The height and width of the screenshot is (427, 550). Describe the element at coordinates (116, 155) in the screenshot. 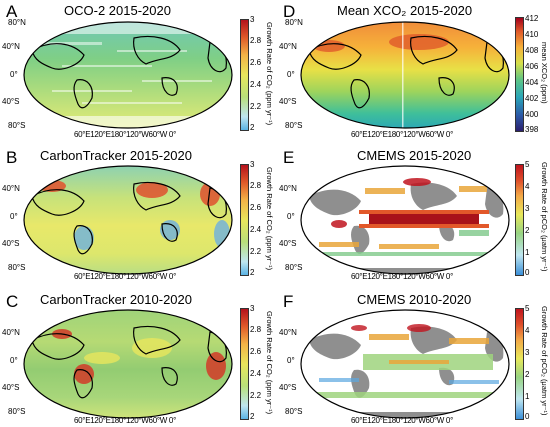

I see `panel-title: CarbonTracker 2015-2020` at that location.